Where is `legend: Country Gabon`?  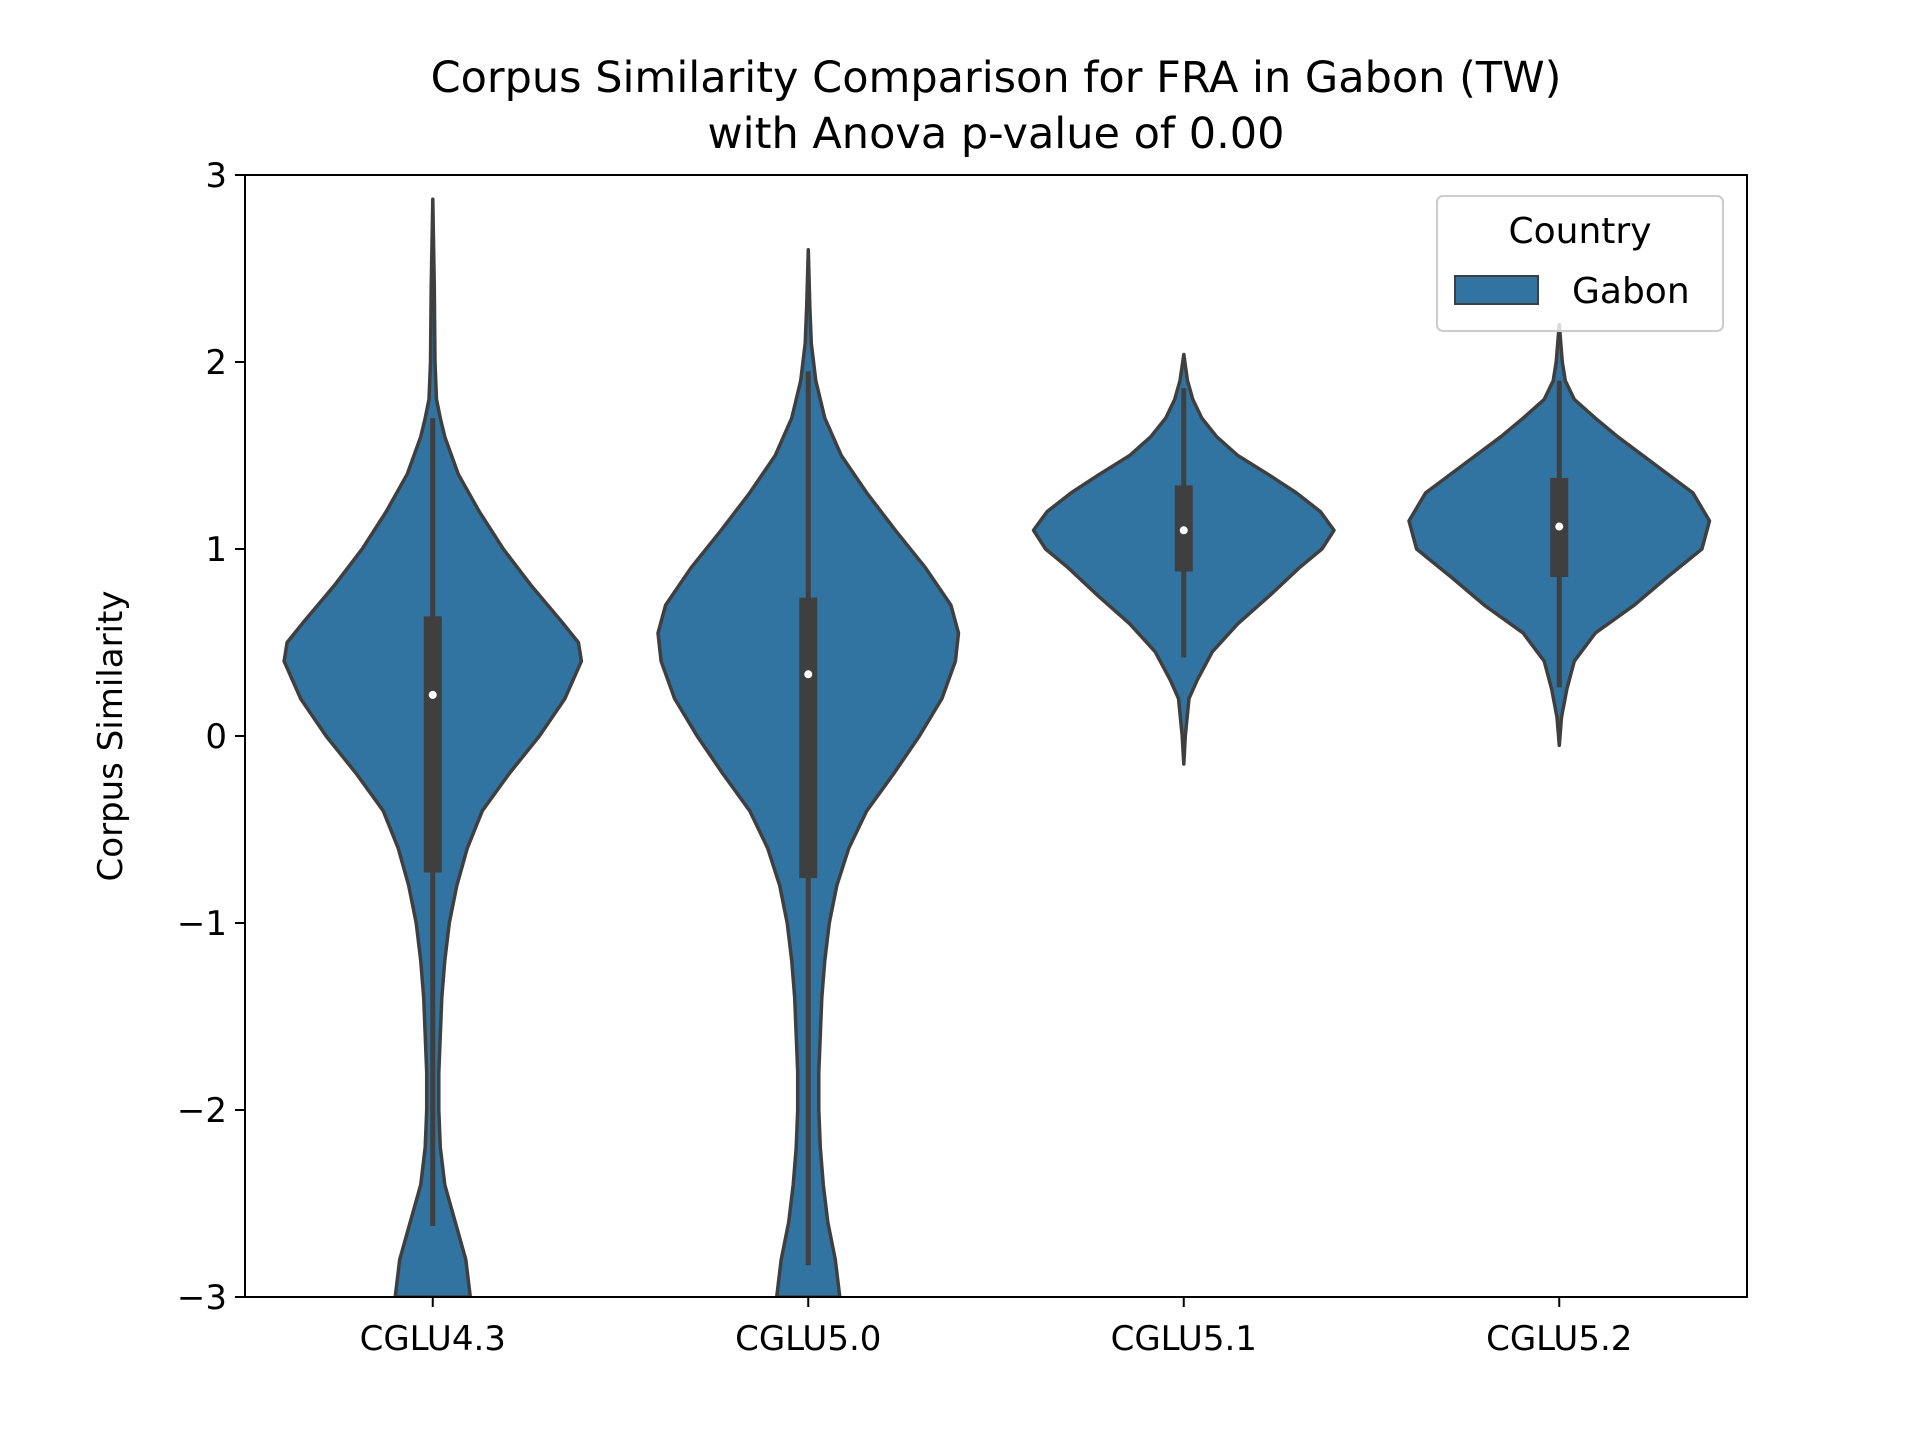 legend: Country Gabon is located at coordinates (1580, 263).